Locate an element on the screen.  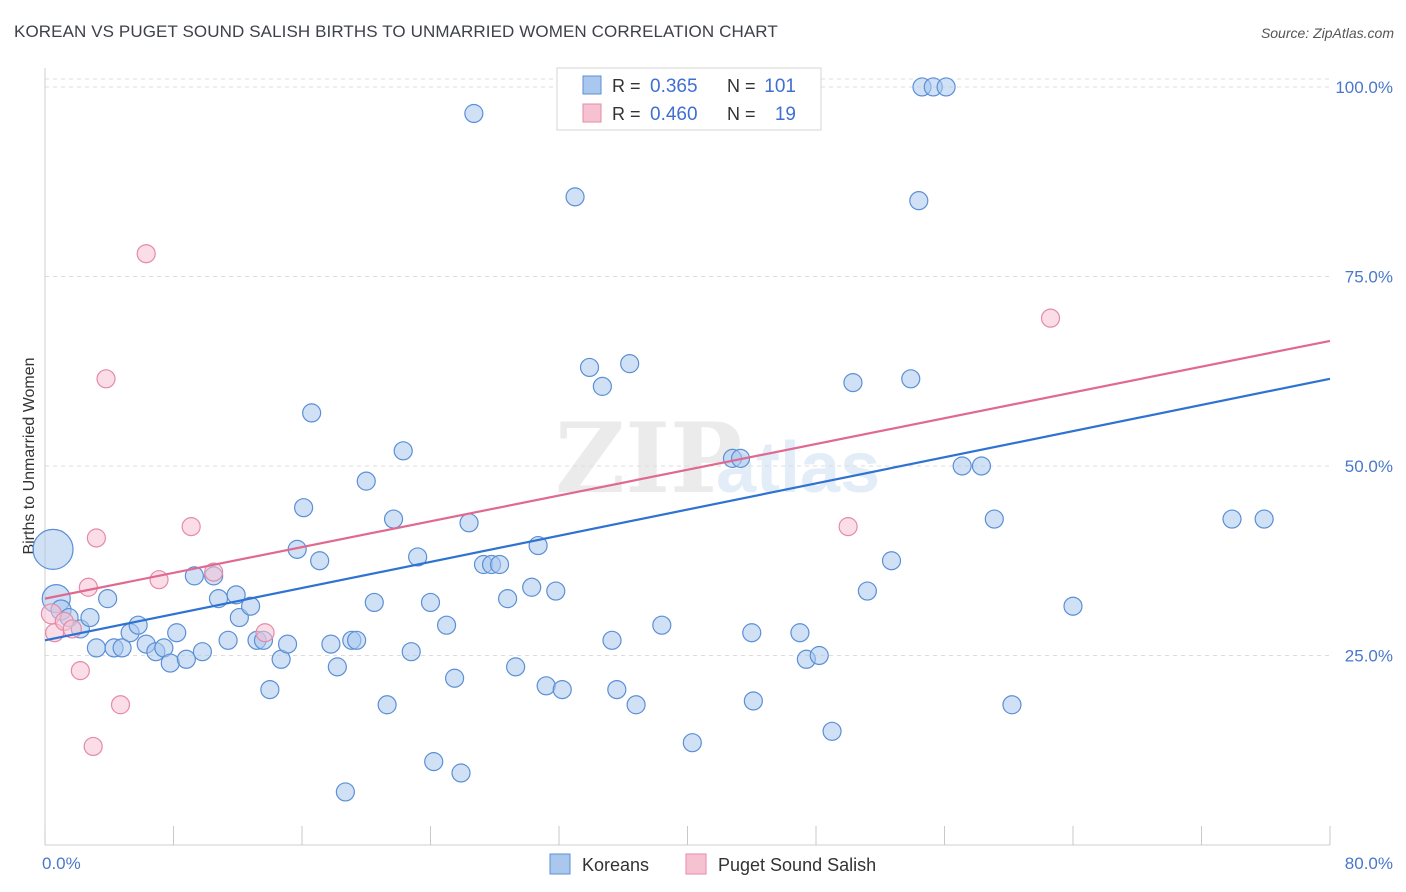
watermark-atlas: atlas is located at coordinates (798, 468).